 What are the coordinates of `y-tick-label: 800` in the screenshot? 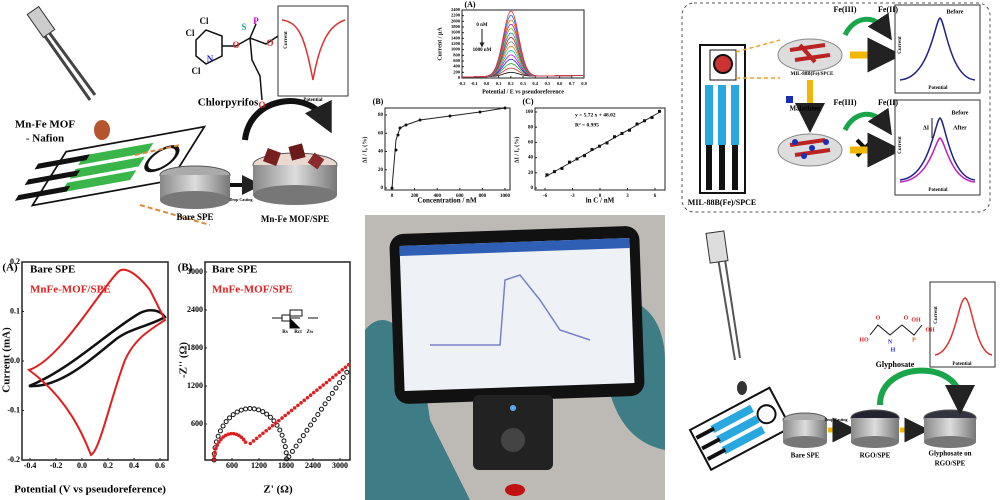 It's located at (457, 54).